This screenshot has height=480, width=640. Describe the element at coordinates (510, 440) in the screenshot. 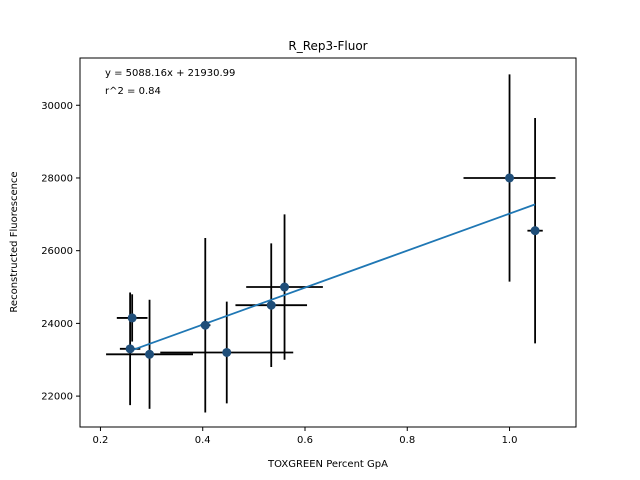

I see `x-tick-label: 1.0` at that location.